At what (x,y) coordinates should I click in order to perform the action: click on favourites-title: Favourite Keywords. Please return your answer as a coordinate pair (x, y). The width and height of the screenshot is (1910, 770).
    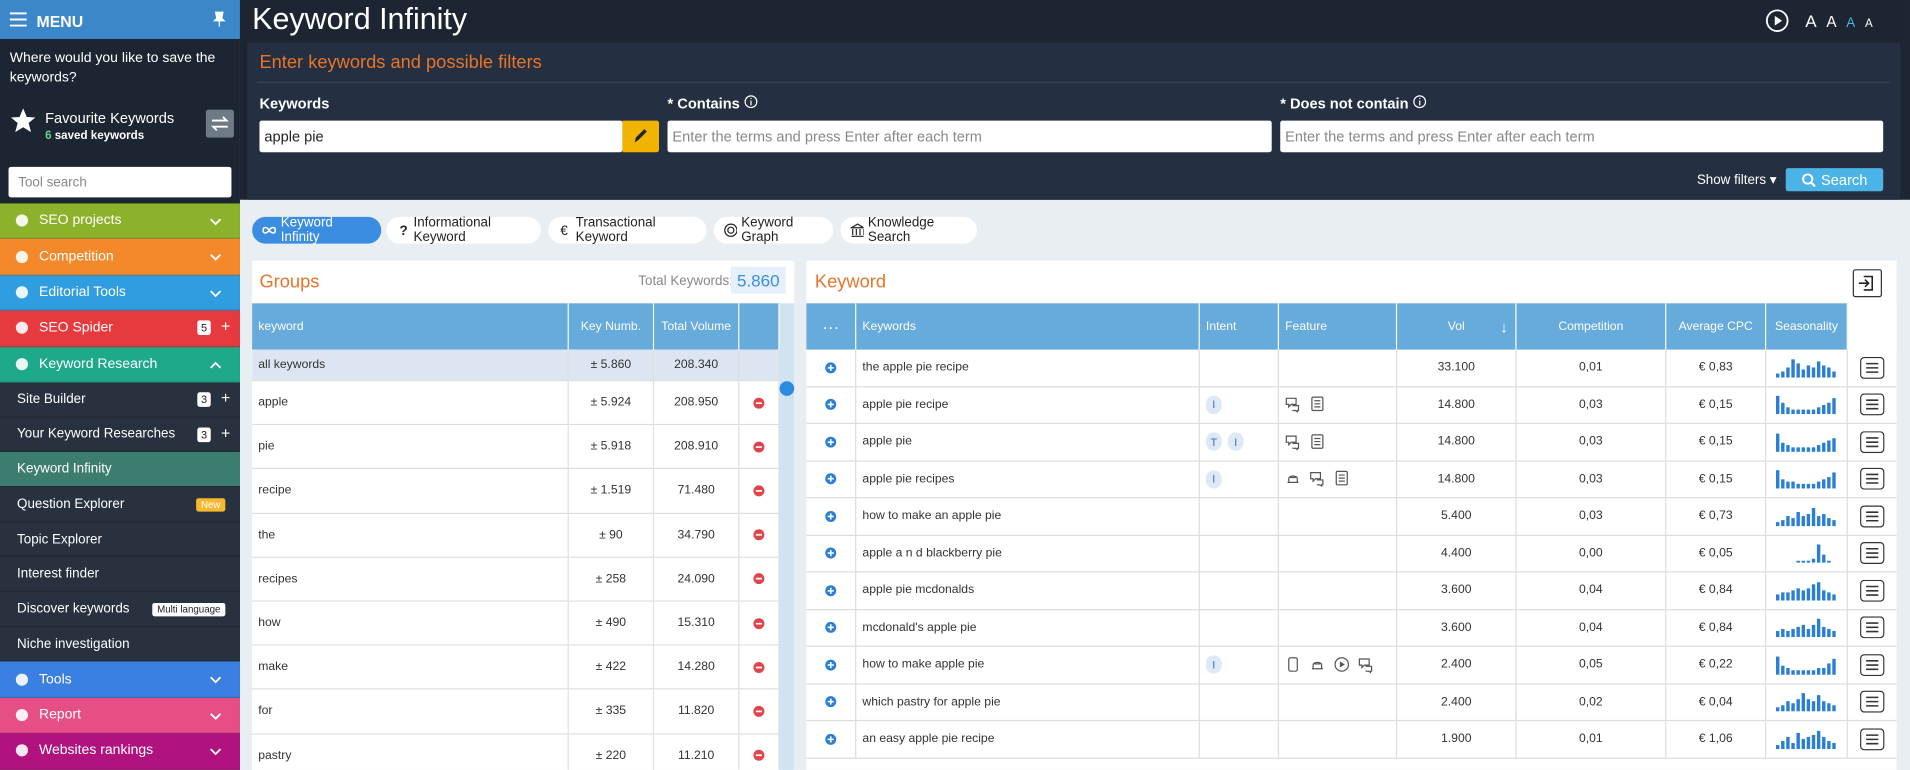
    Looking at the image, I should click on (110, 118).